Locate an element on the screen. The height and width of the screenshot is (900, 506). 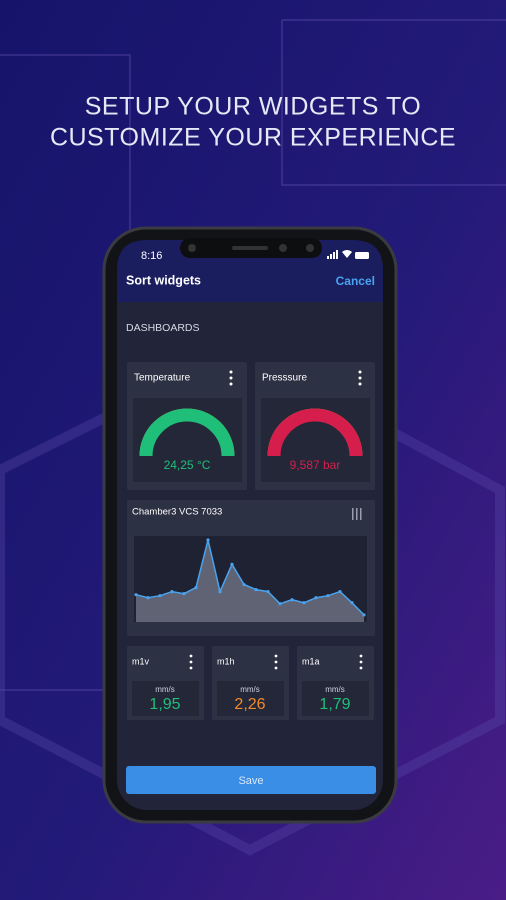
widget-title: Temperature is located at coordinates (162, 378).